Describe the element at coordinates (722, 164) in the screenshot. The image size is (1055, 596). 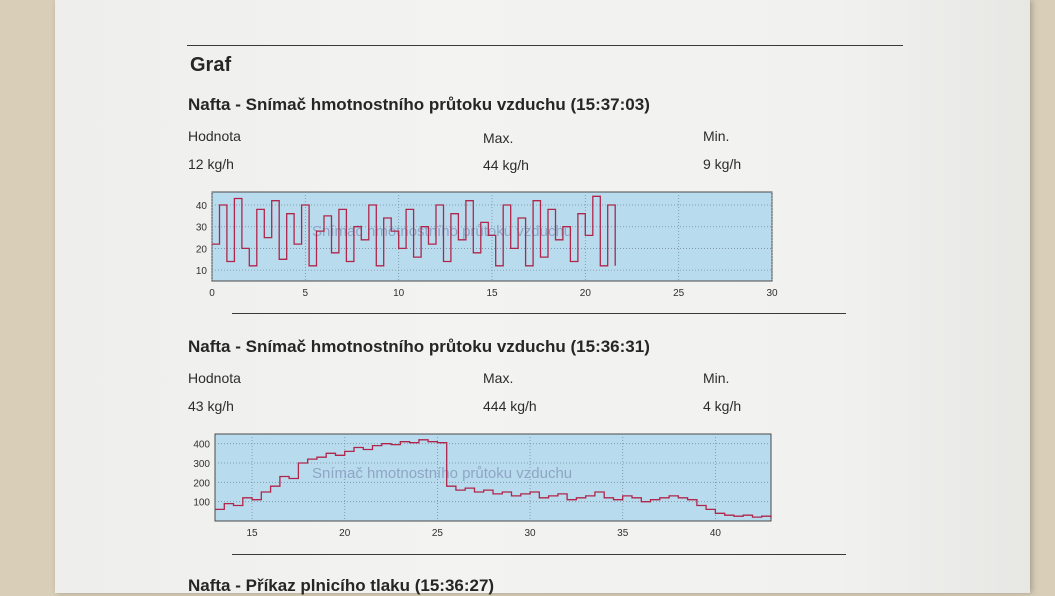
I see `section-1-min-value: 9 kg/h` at that location.